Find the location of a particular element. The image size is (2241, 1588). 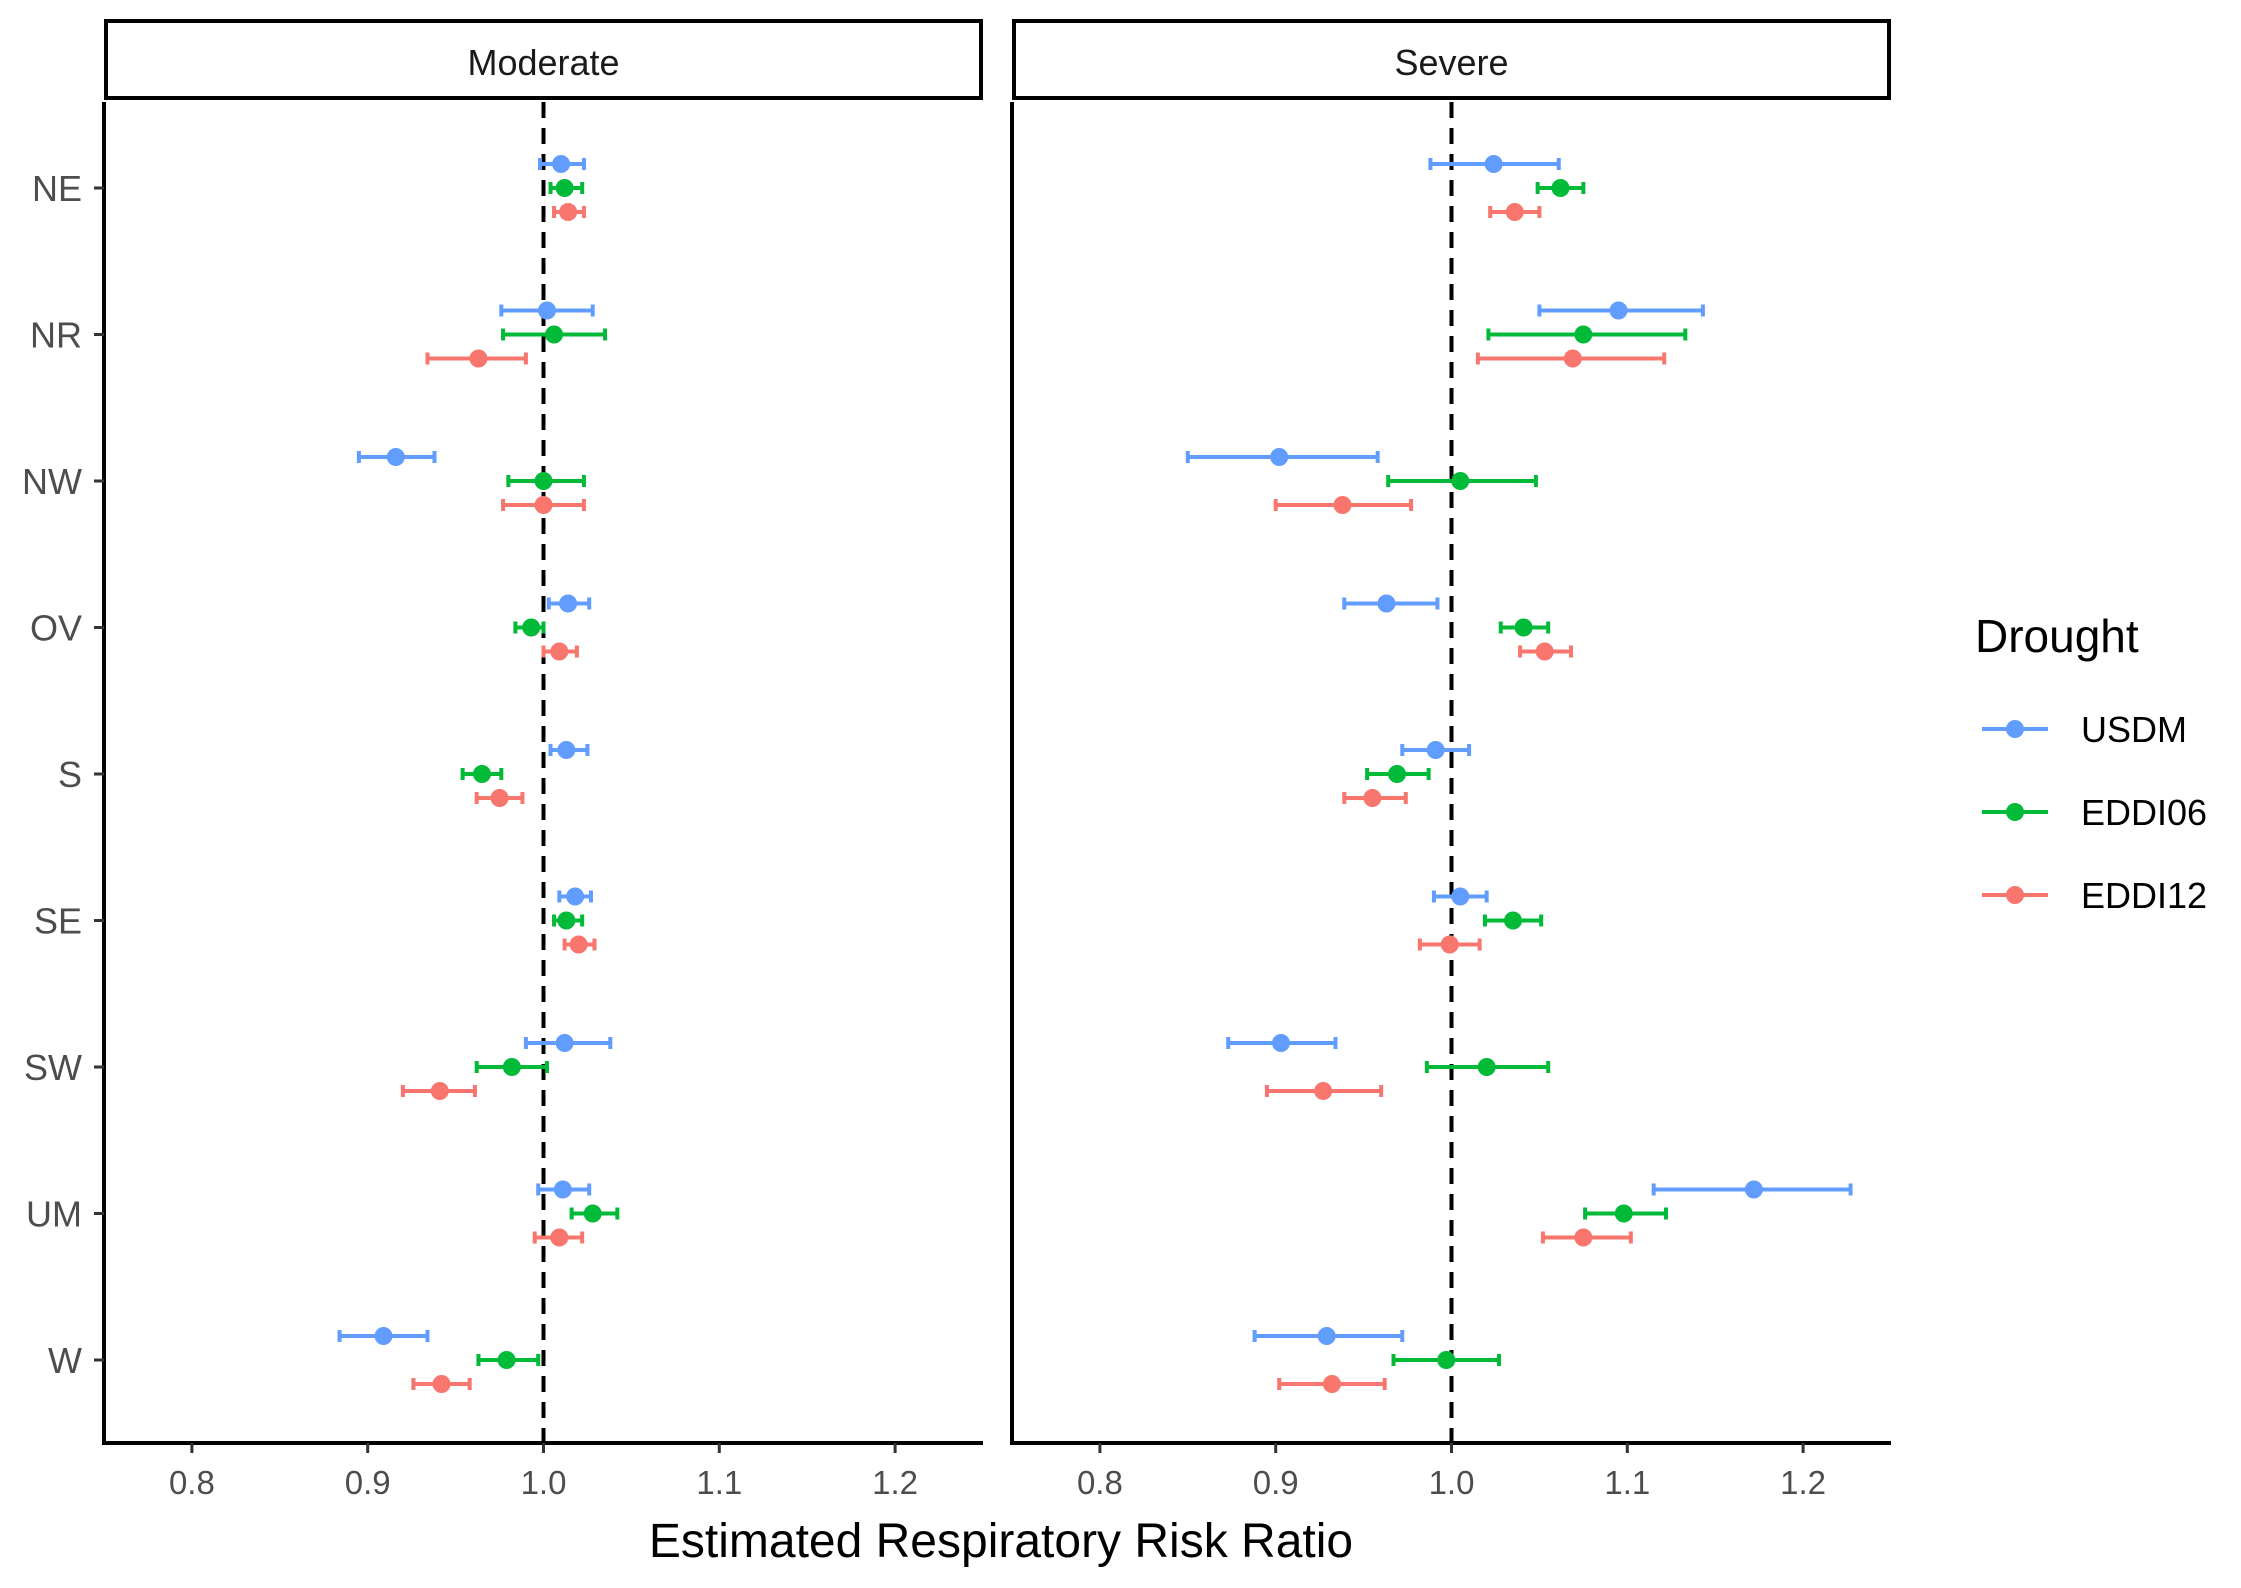

legend: Drought USDM EDDI06 EDDI12 is located at coordinates (2091, 763).